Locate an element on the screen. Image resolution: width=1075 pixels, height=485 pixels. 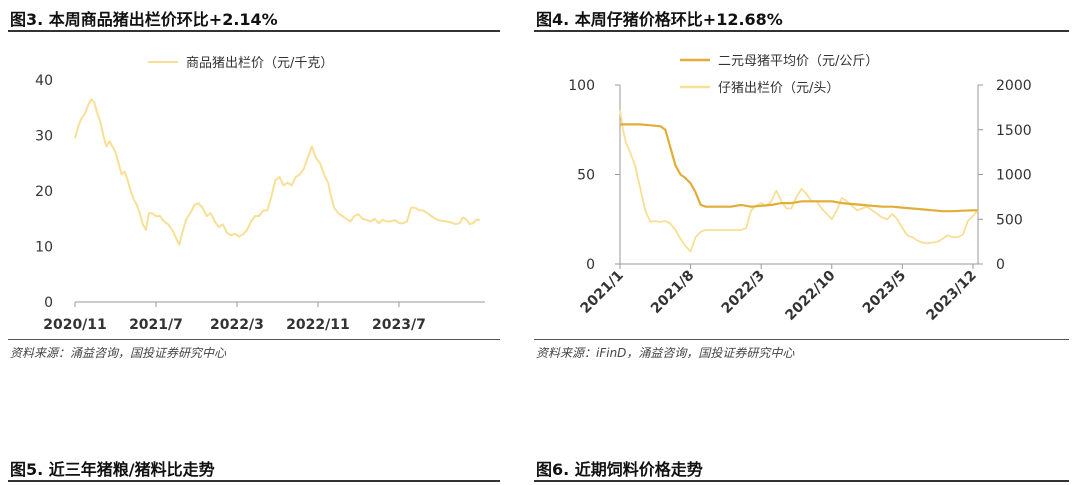
figure-3-title: 图3. 本周商品猪出栏价环比+2.14% is located at coordinates (144, 19).